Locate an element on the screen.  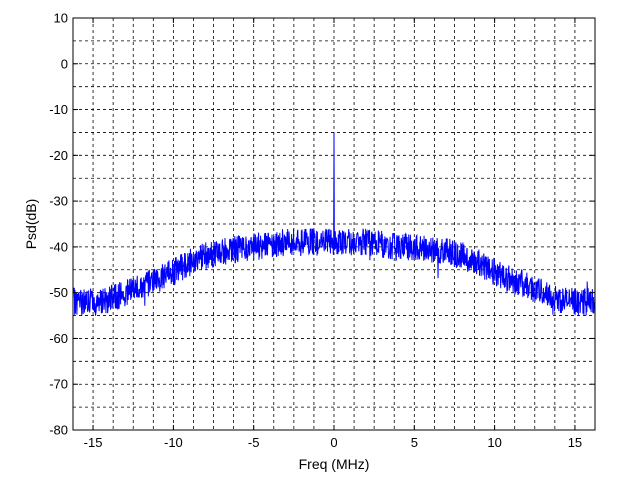
y-tick-label: -10 is located at coordinates (58, 109).